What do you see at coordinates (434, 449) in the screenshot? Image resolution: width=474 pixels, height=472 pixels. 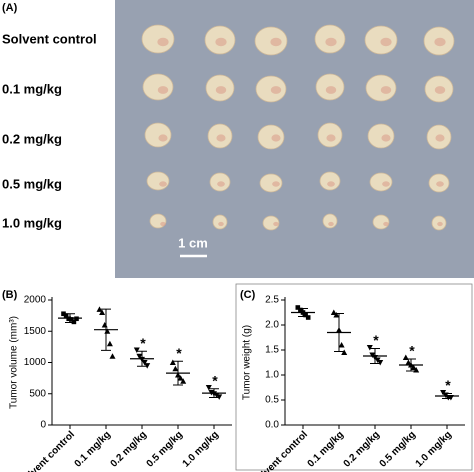 I see `x-tick-label: 1.0 mg/kg` at bounding box center [434, 449].